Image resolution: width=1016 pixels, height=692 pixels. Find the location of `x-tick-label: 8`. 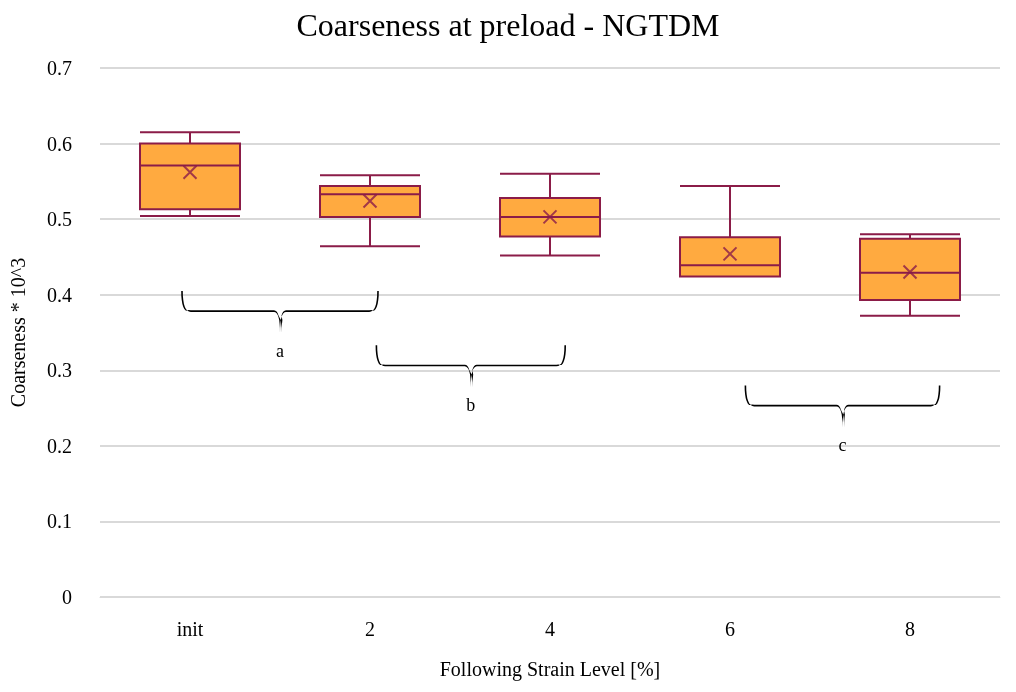

x-tick-label: 8 is located at coordinates (910, 629).